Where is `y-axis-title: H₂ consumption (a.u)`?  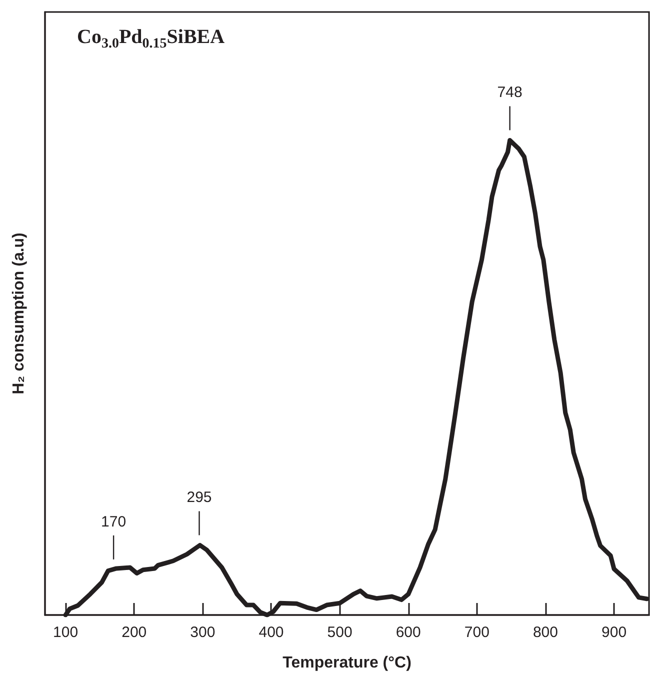
y-axis-title: H₂ consumption (a.u) is located at coordinates (19, 313).